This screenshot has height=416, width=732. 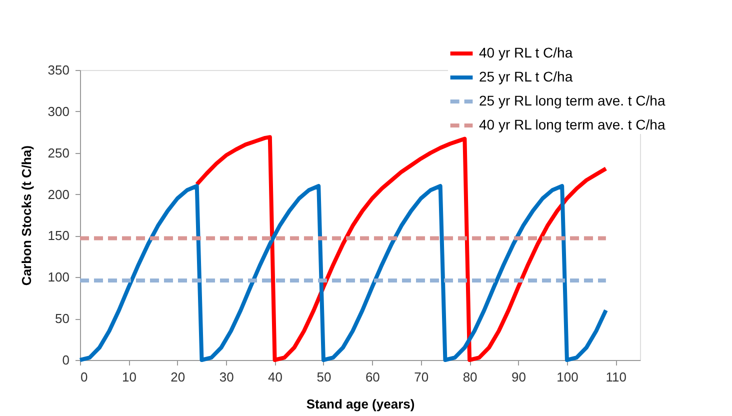 What do you see at coordinates (360, 404) in the screenshot?
I see `x-axis-title: Stand age (years)` at bounding box center [360, 404].